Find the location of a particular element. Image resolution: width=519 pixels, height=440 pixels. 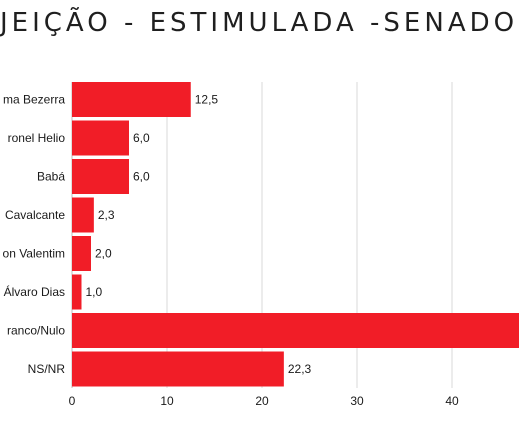

value-label: 2,0 is located at coordinates (103, 254).